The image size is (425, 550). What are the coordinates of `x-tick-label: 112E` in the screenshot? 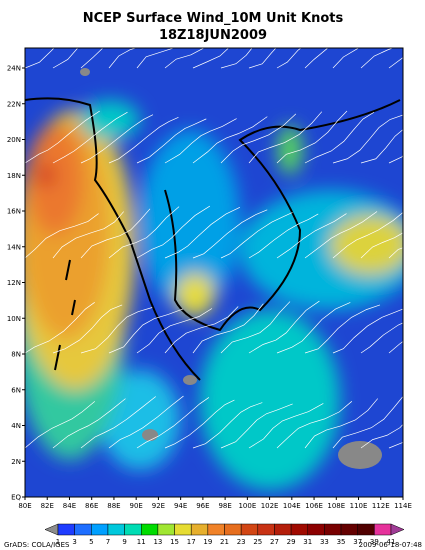 It's located at (381, 506).